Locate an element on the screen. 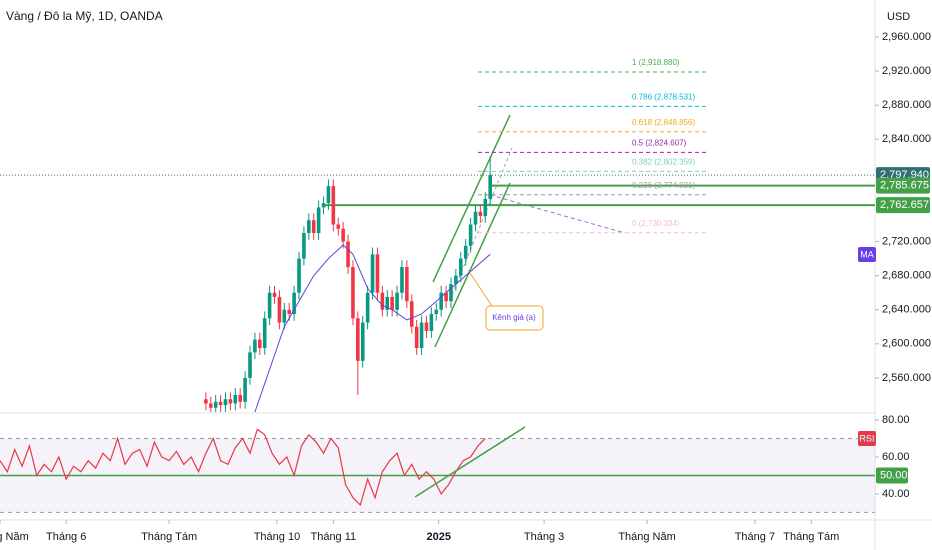 This screenshot has height=550, width=932. y-tick-label: 2,560.000 is located at coordinates (906, 378).